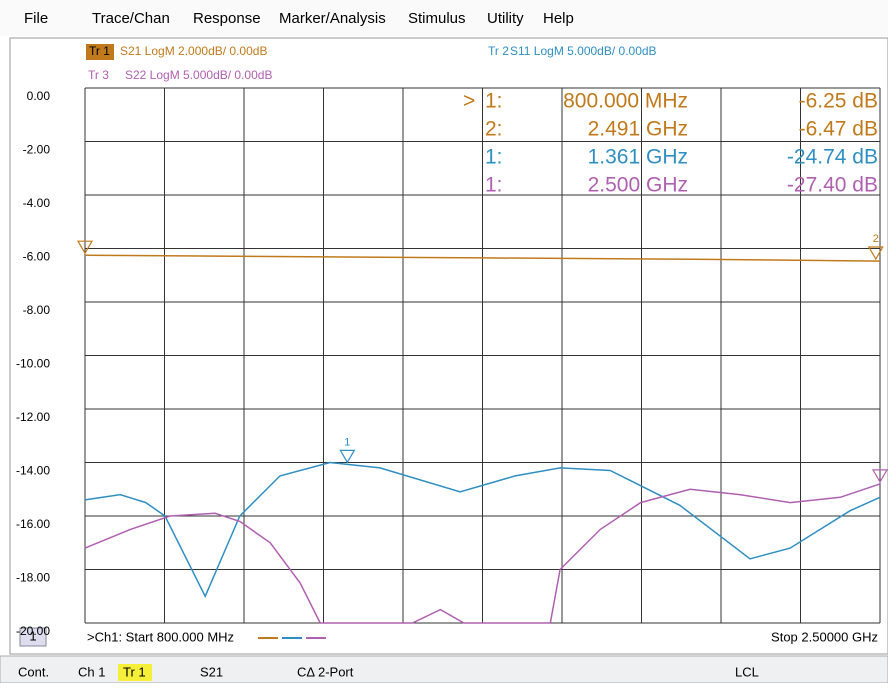 The height and width of the screenshot is (688, 888). What do you see at coordinates (33, 671) in the screenshot?
I see `status-item: Cont.` at bounding box center [33, 671].